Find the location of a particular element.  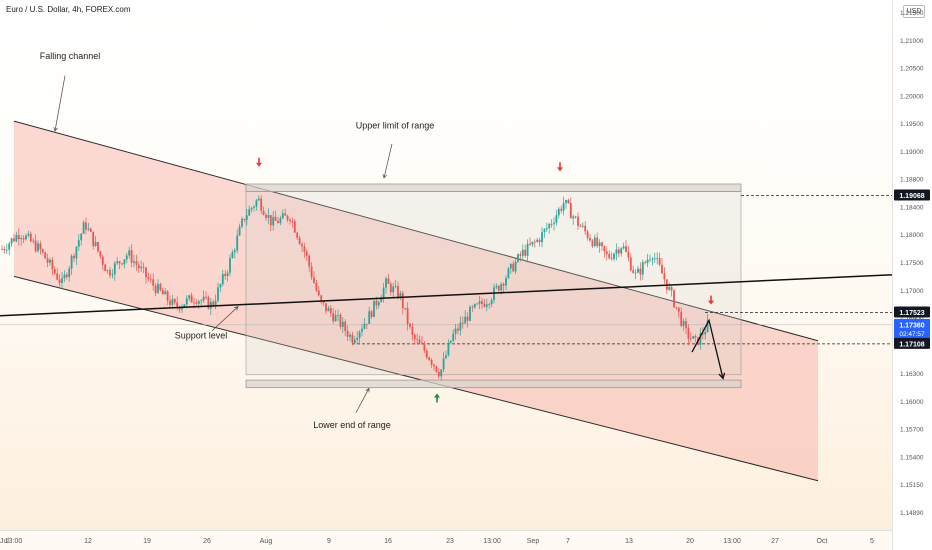

time-tick-label: Aug is located at coordinates (266, 541).